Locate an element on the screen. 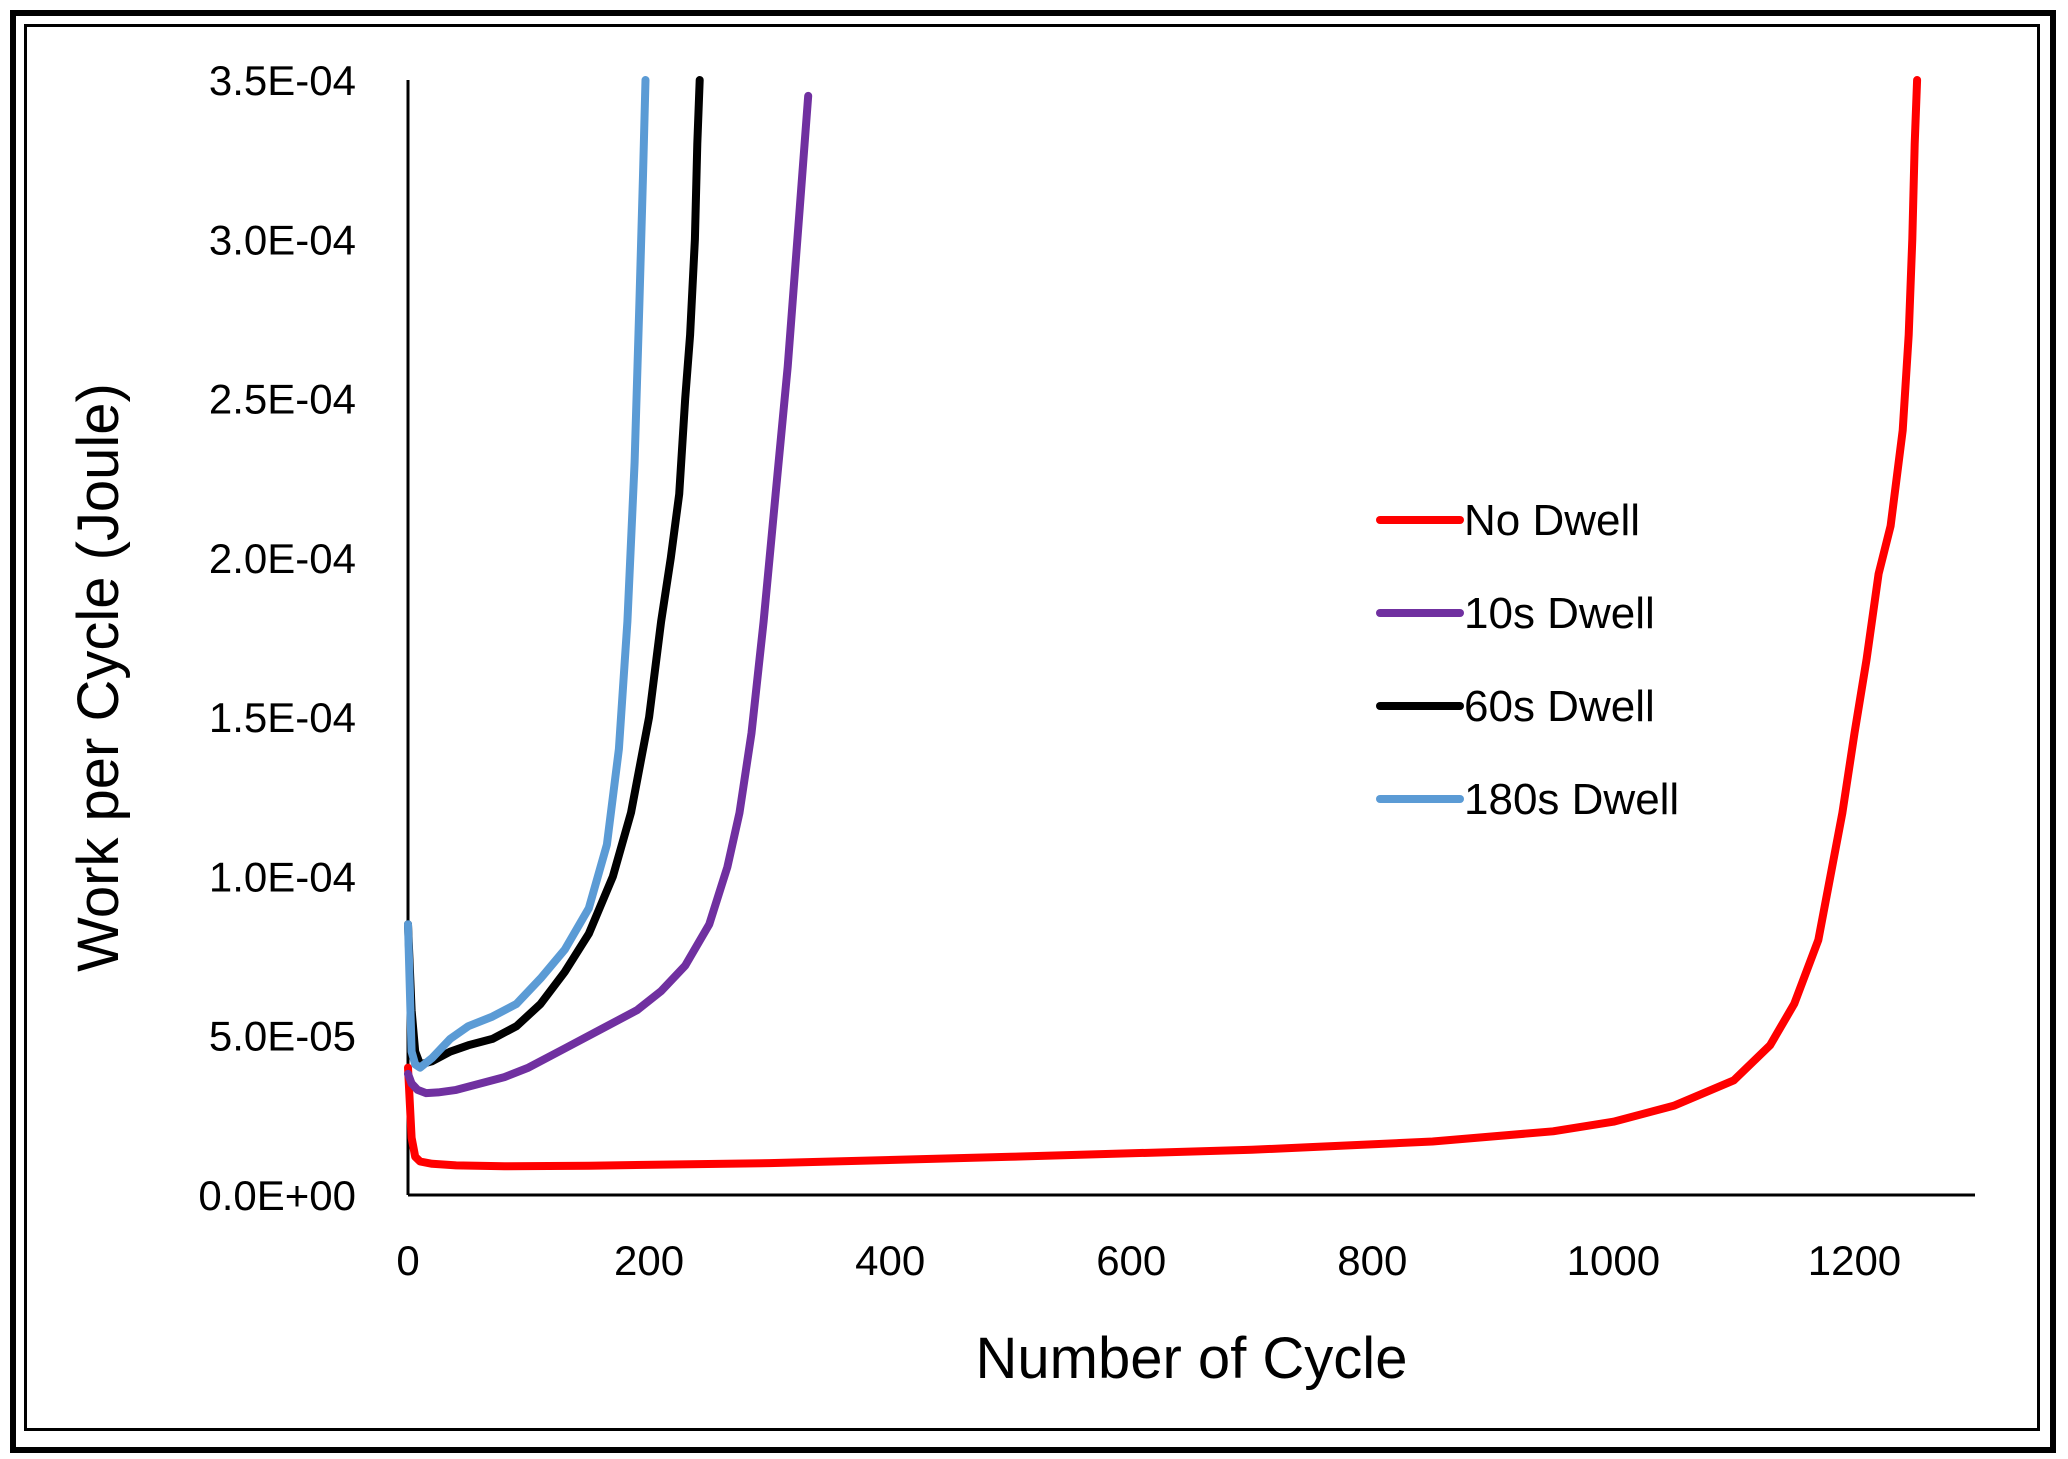  y-tick-label: 3.5E-04 is located at coordinates (282, 80).